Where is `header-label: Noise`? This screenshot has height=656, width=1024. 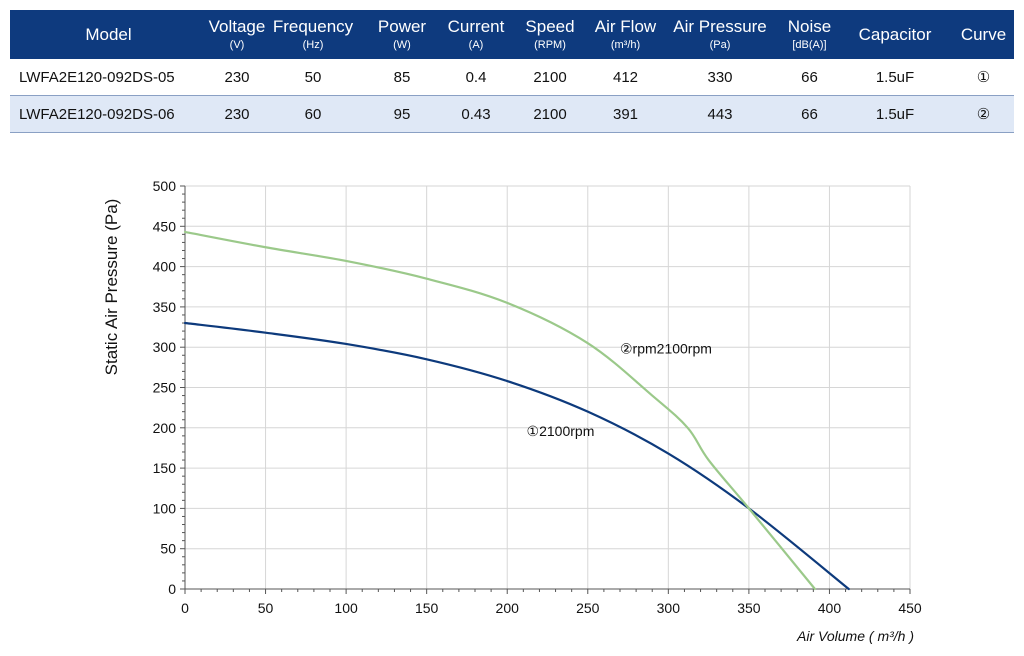
header-label: Noise is located at coordinates (809, 26).